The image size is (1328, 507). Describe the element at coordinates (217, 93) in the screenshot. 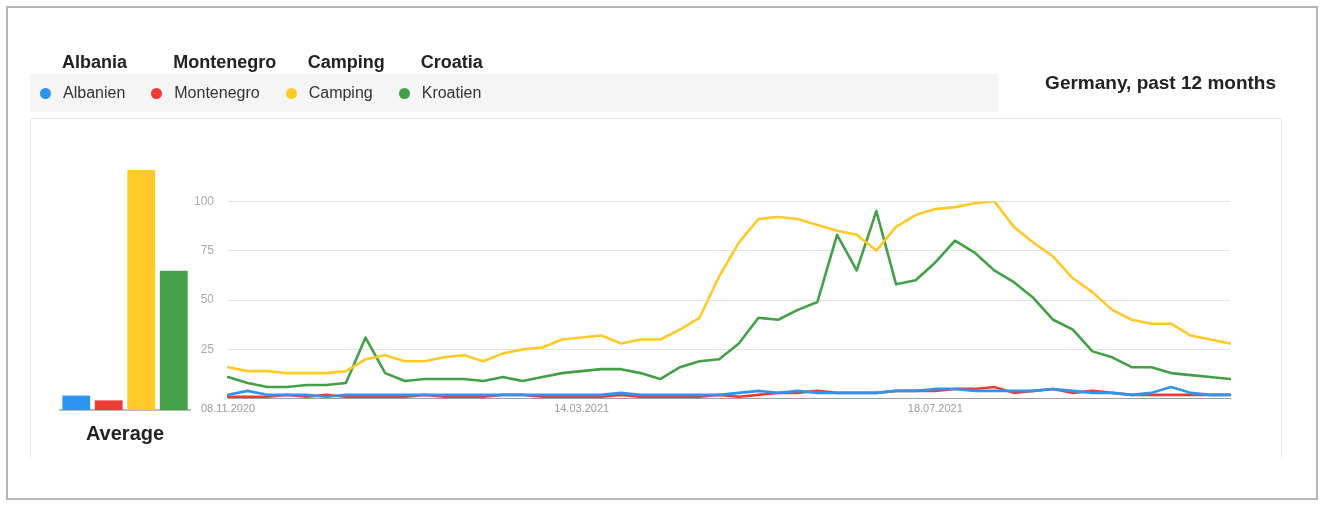

I see `legend-label: Montenegro` at that location.